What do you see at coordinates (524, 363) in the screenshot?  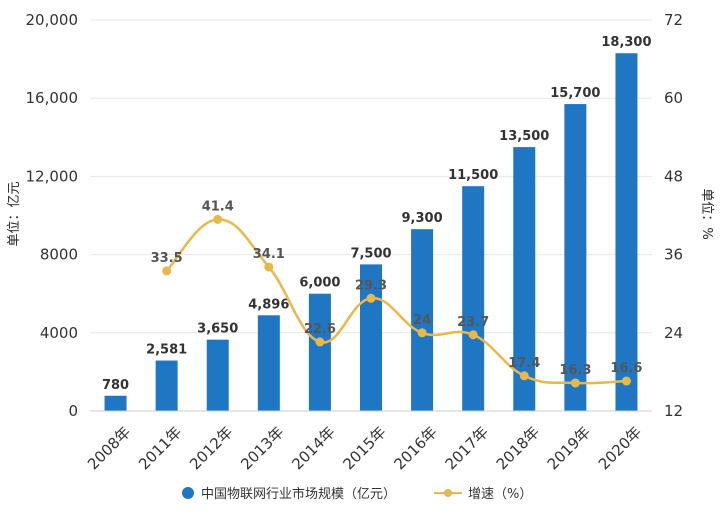 I see `line-value-label: 17.4` at bounding box center [524, 363].